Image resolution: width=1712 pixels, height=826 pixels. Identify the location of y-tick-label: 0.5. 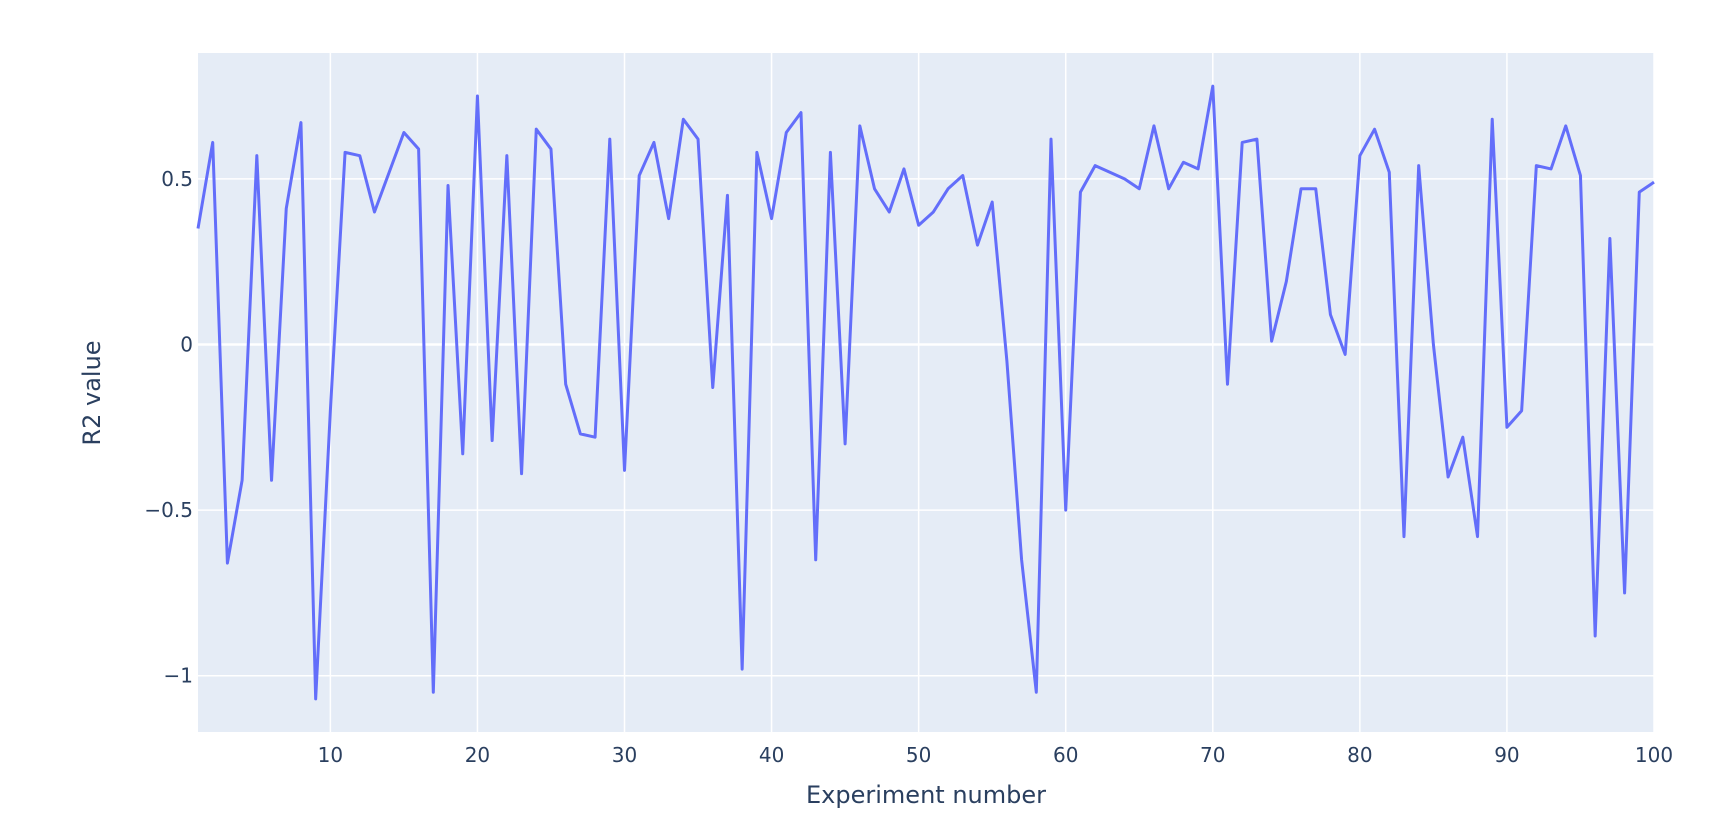
(177, 179).